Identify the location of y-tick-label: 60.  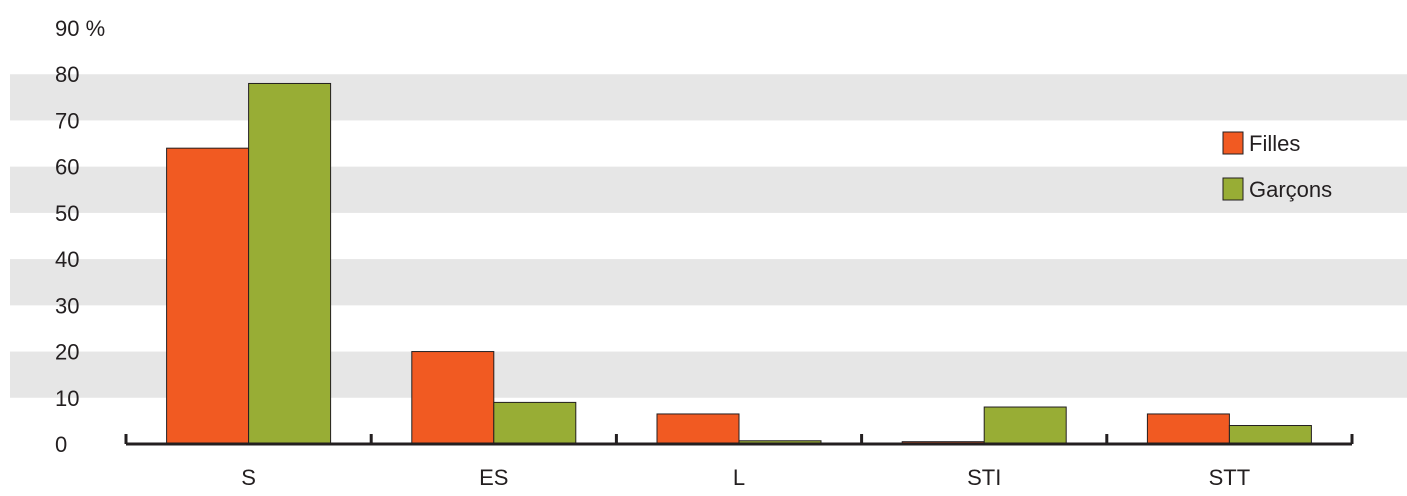
(67, 167).